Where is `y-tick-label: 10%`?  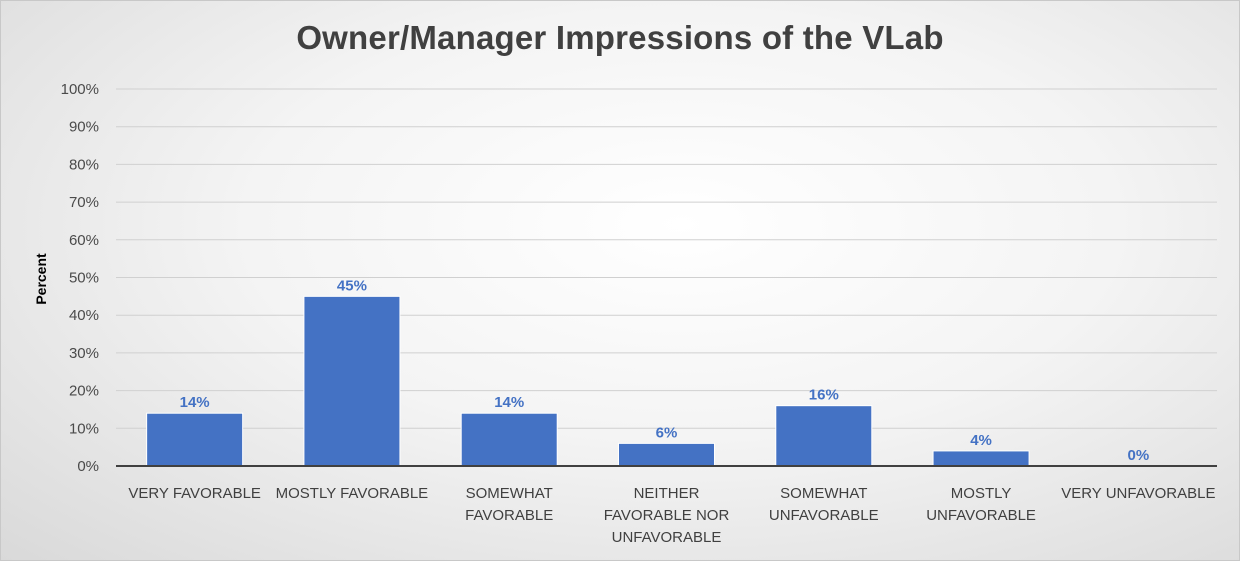 y-tick-label: 10% is located at coordinates (84, 428).